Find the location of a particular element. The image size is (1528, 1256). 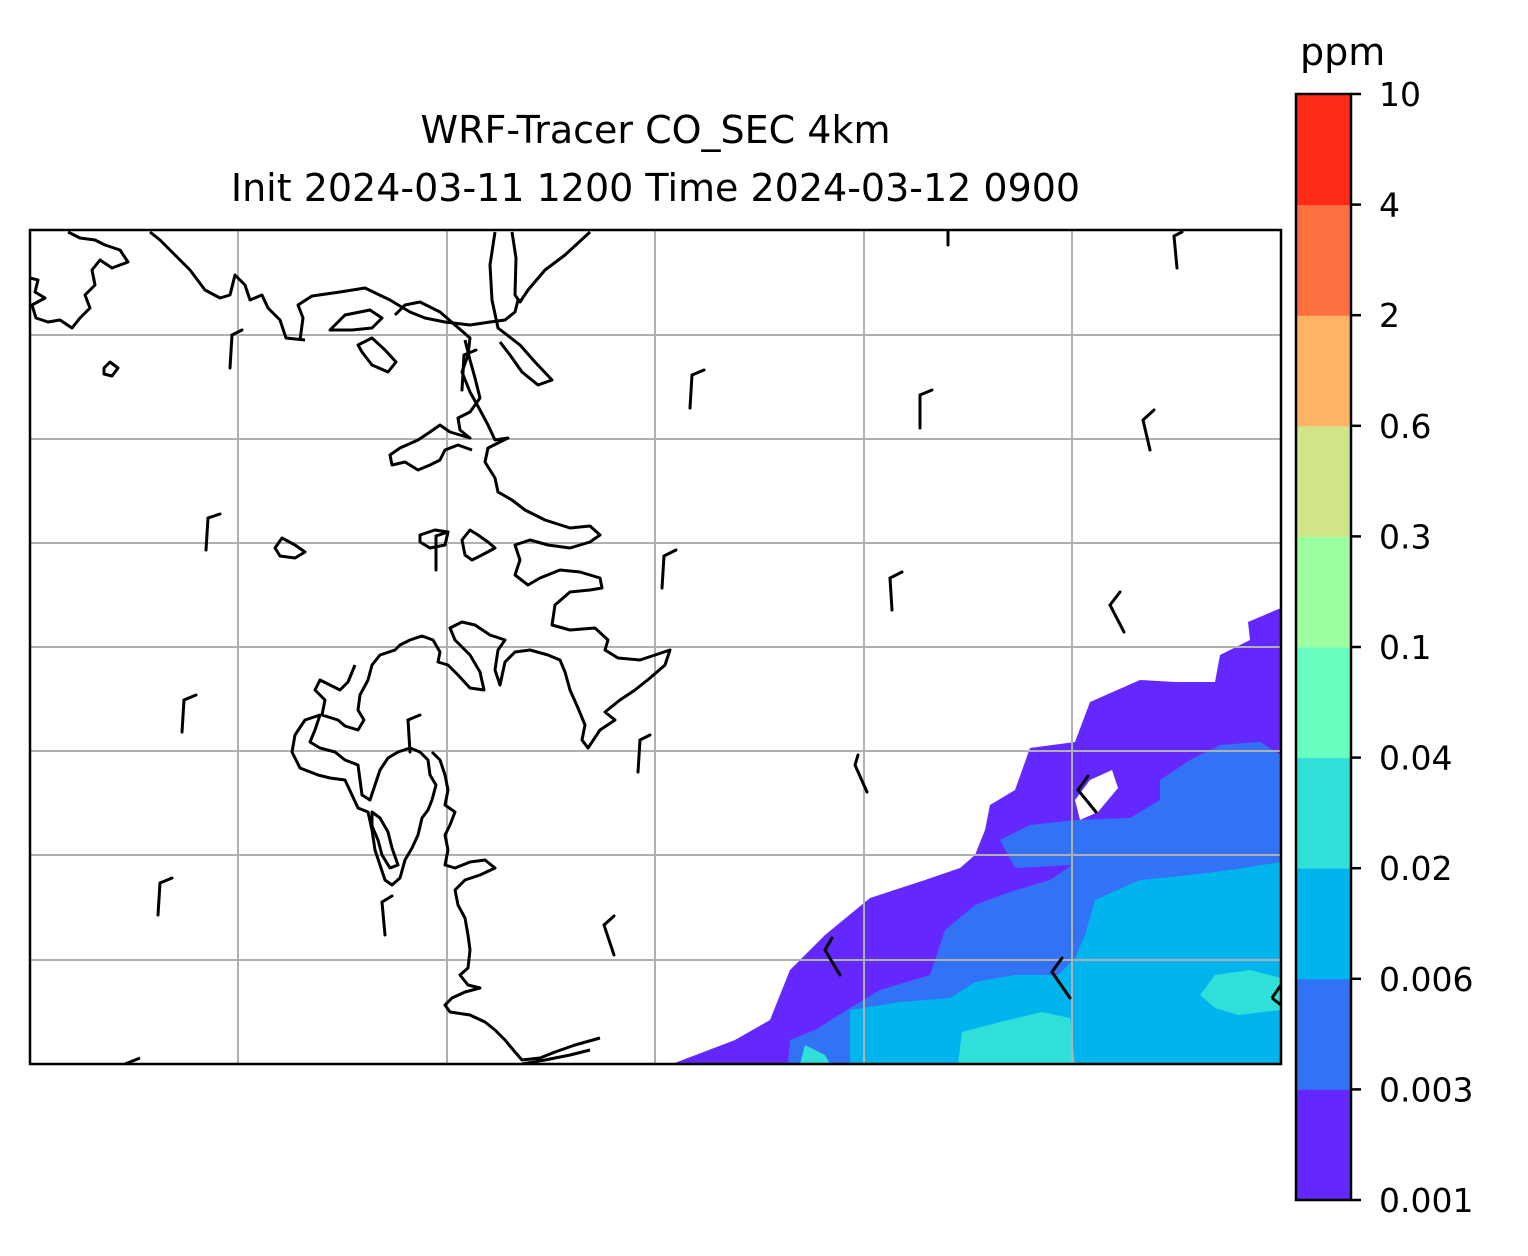

coastline-east-edge is located at coordinates (1275, 995).